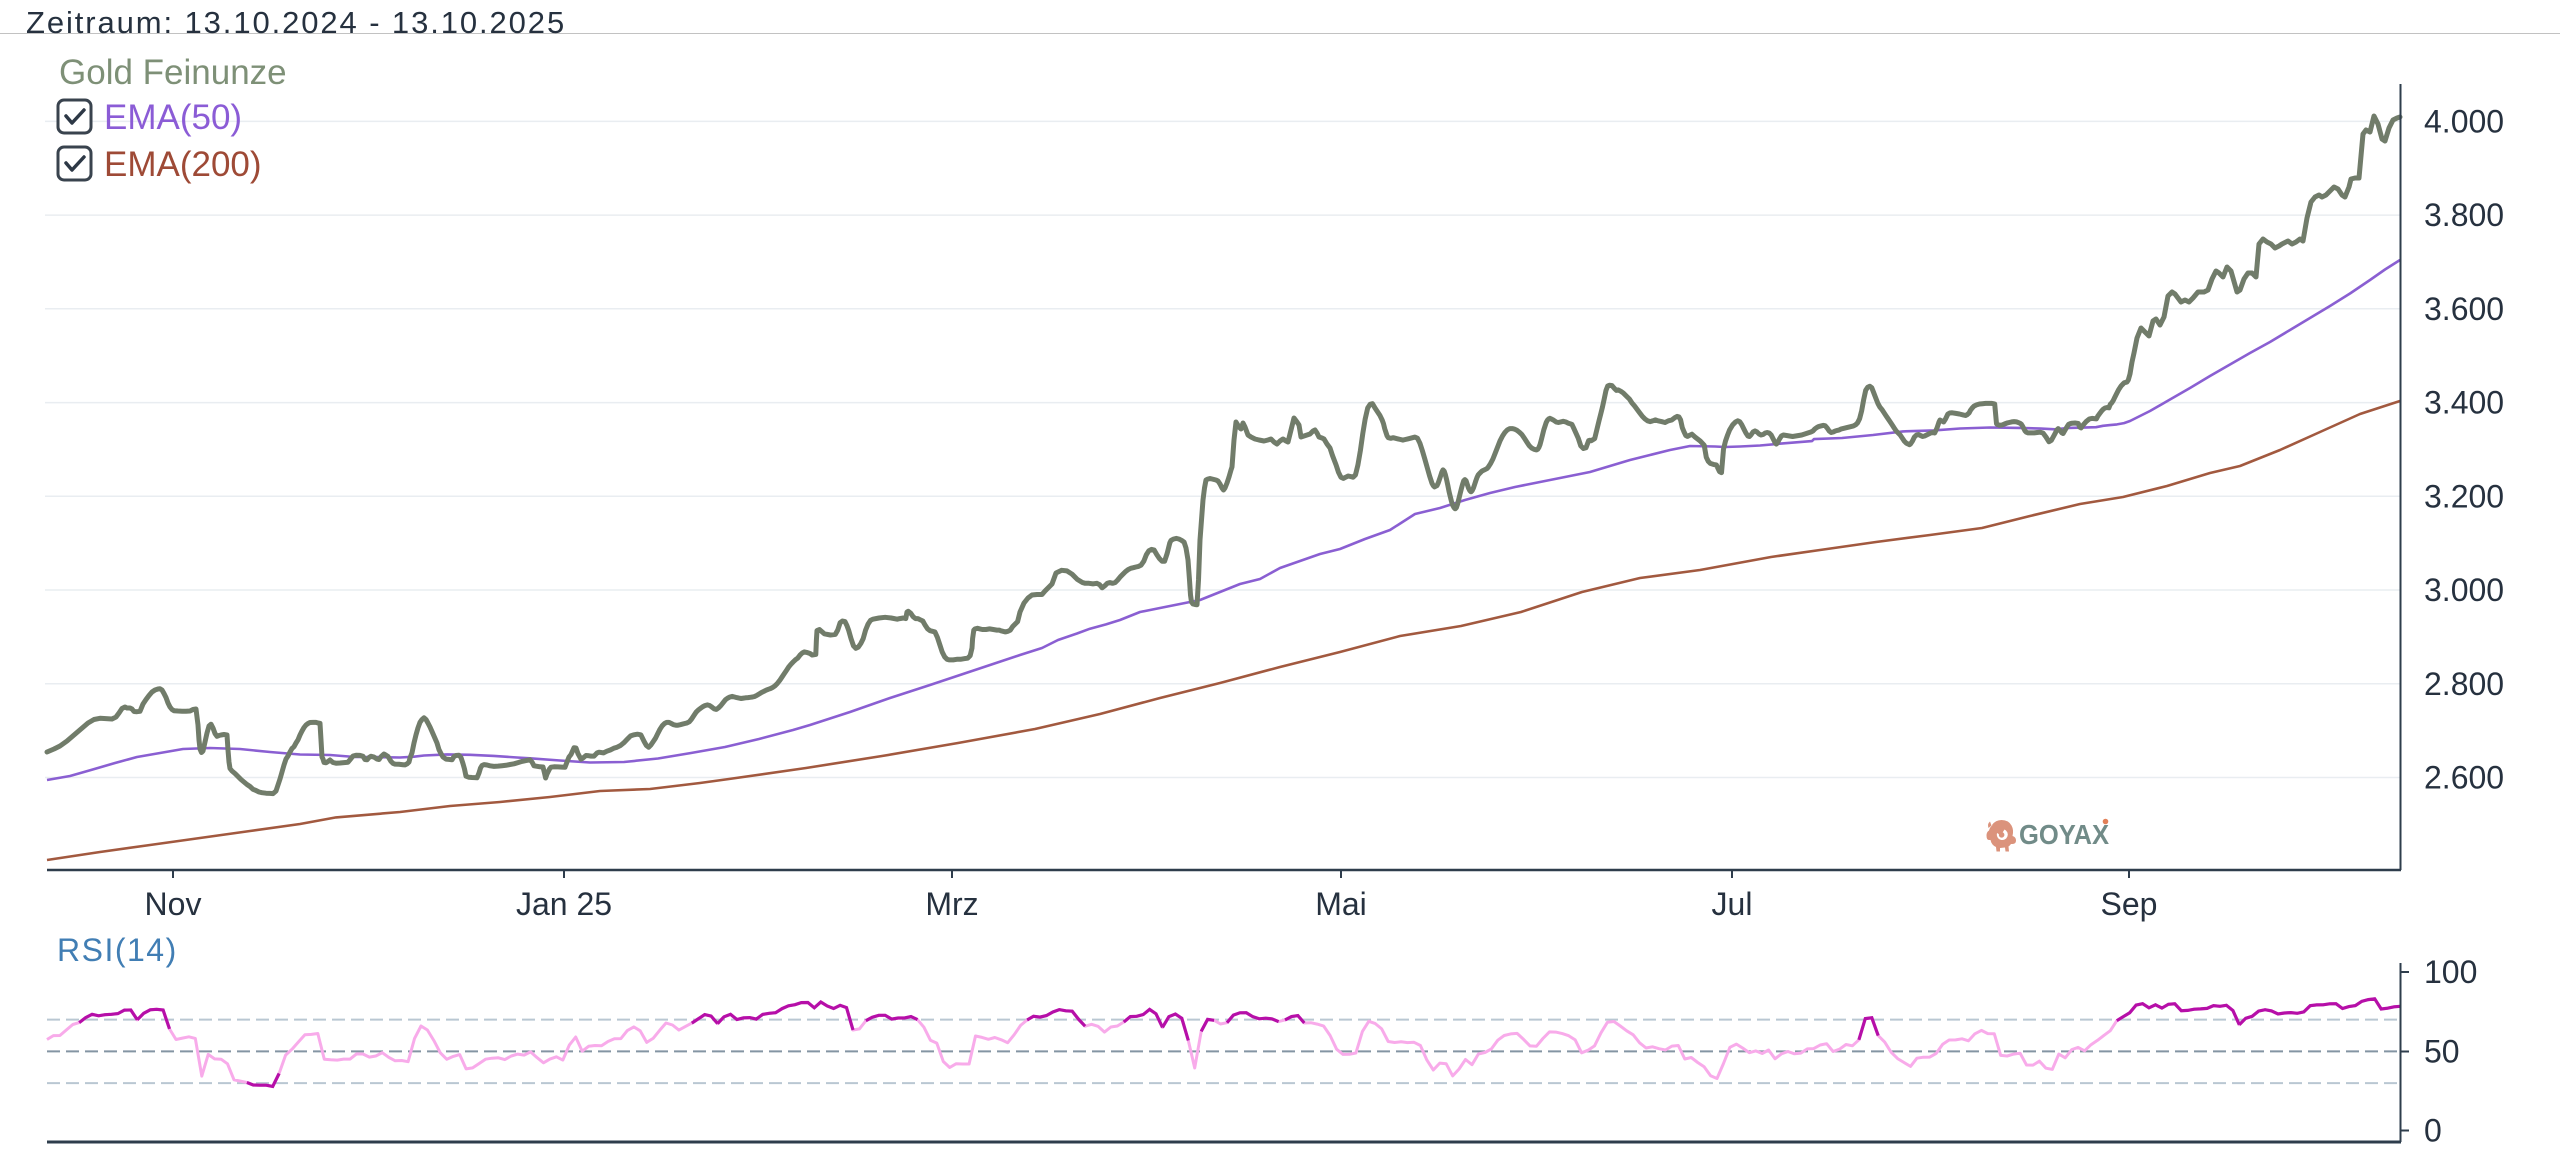  What do you see at coordinates (564, 904) in the screenshot?
I see `svg-text: Jan 25` at bounding box center [564, 904].